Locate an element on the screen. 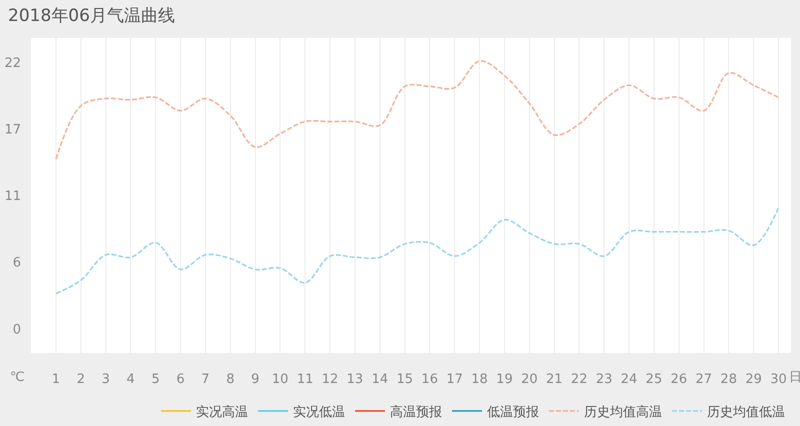  x-tick-label: 9 is located at coordinates (255, 379).